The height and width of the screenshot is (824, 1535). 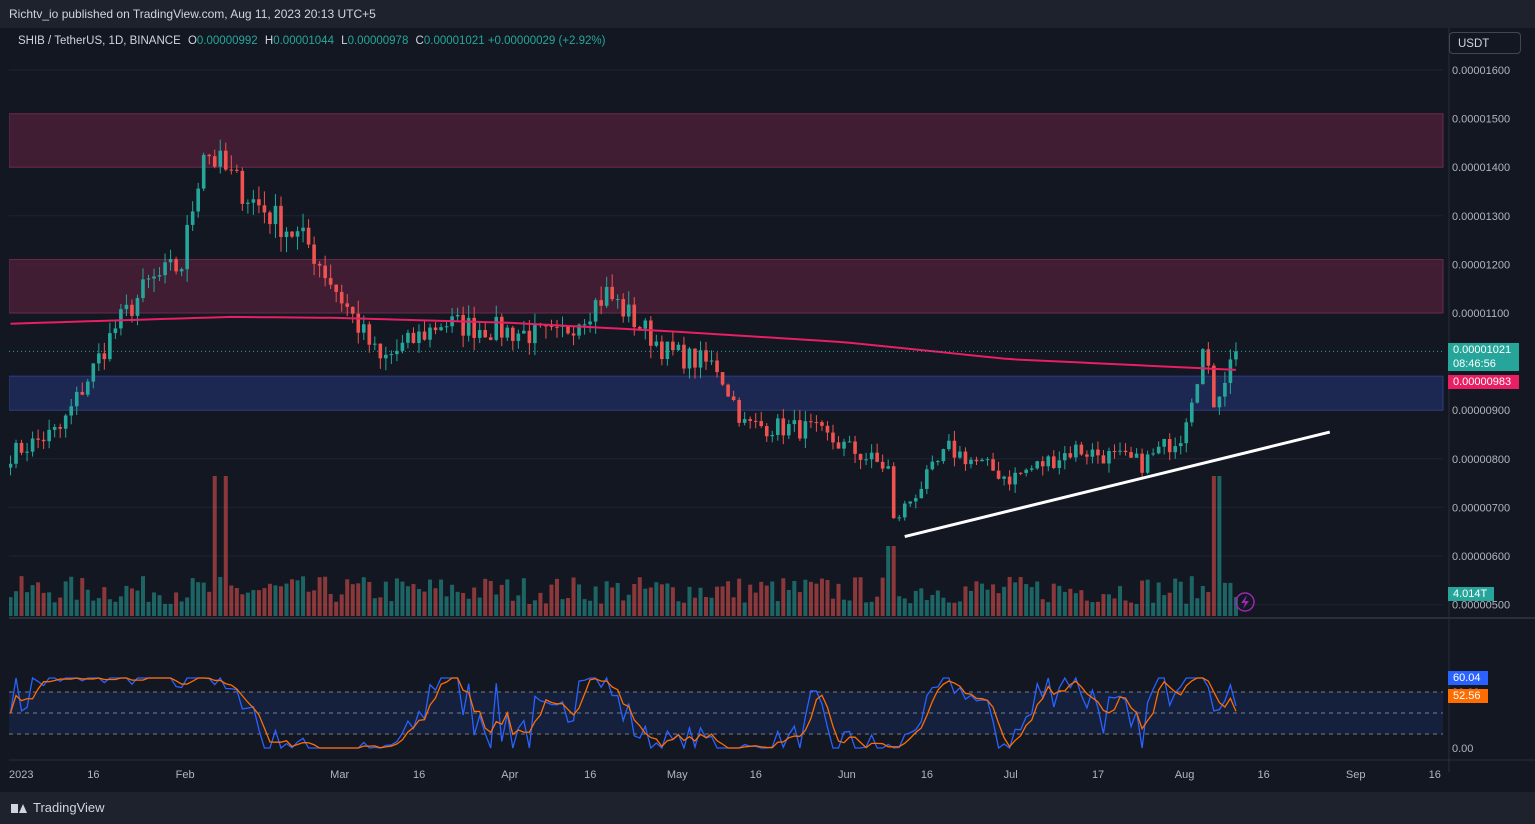 I want to click on tradingview-logo-icon, so click(x=19, y=808).